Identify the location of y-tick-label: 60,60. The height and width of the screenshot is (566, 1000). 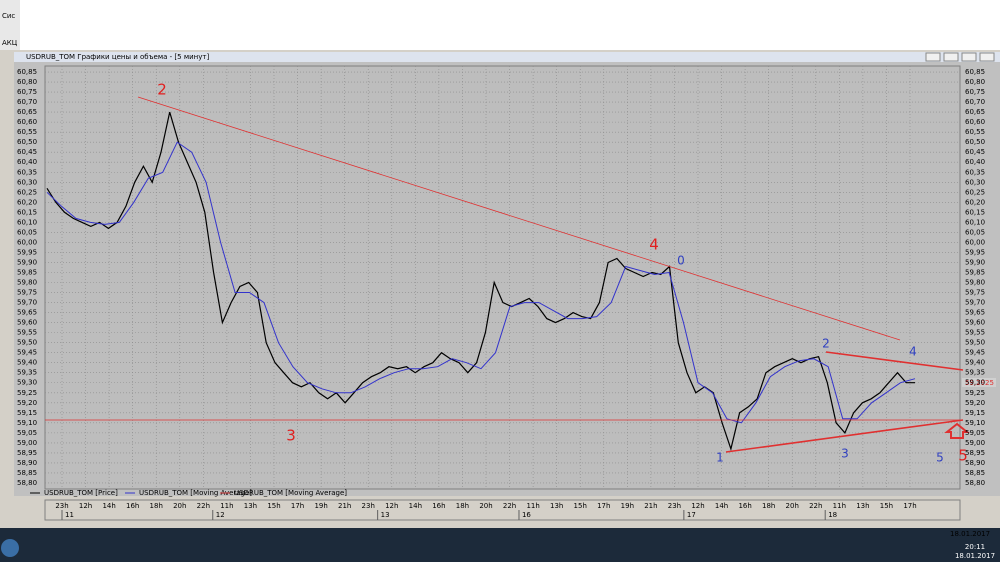
(27, 122).